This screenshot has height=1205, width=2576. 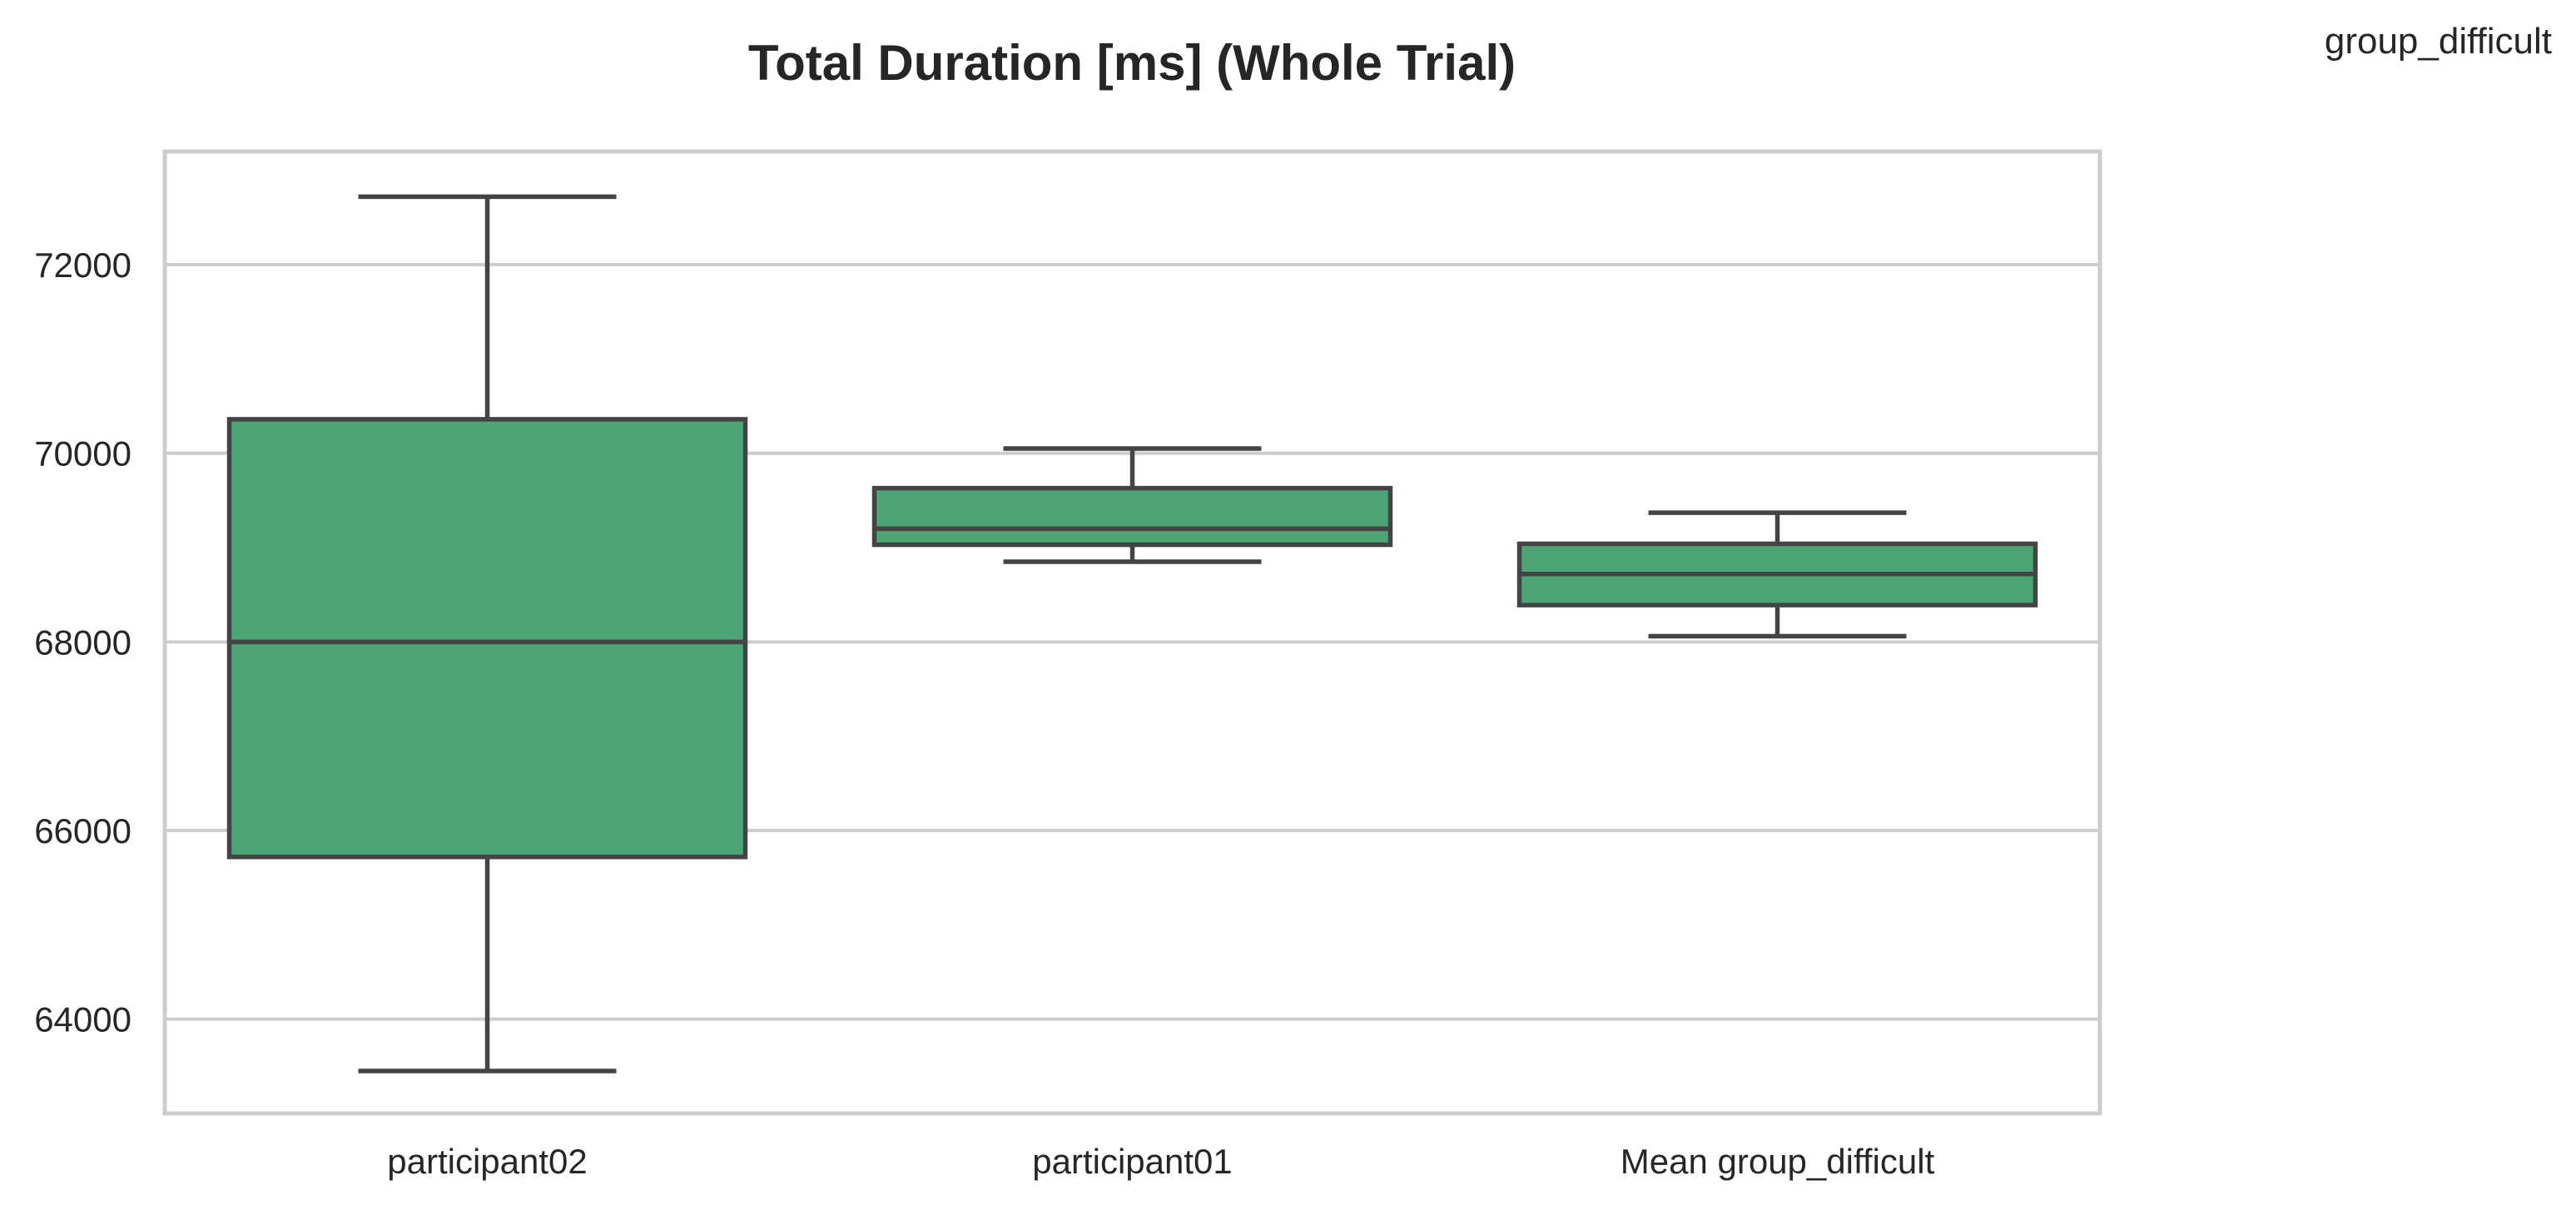 I want to click on box-participant01, so click(x=1132, y=505).